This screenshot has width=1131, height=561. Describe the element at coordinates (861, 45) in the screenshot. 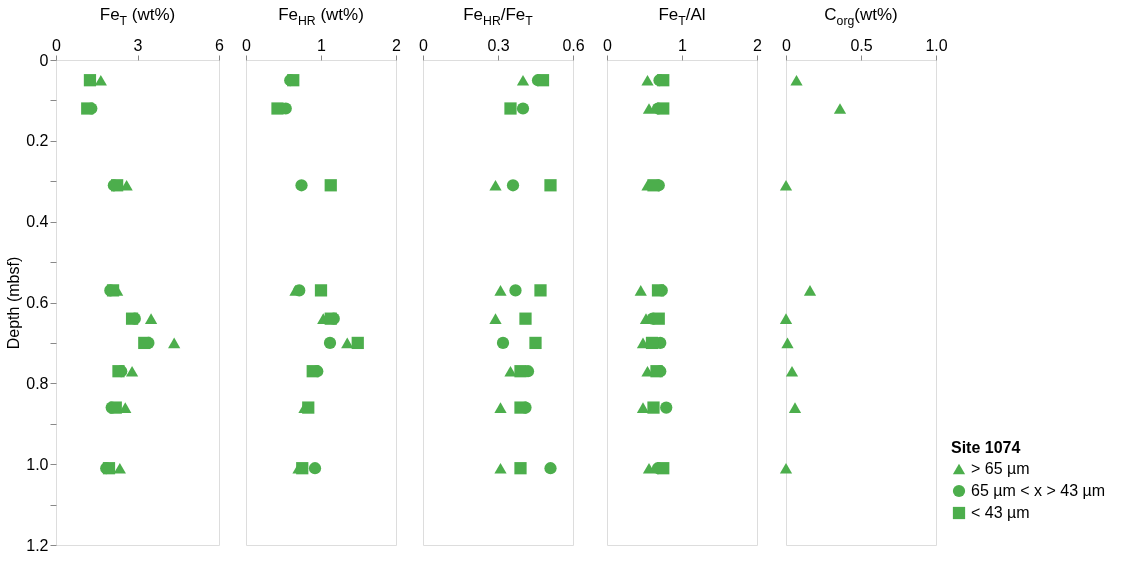

I see `x-tick-label: 0.5` at that location.